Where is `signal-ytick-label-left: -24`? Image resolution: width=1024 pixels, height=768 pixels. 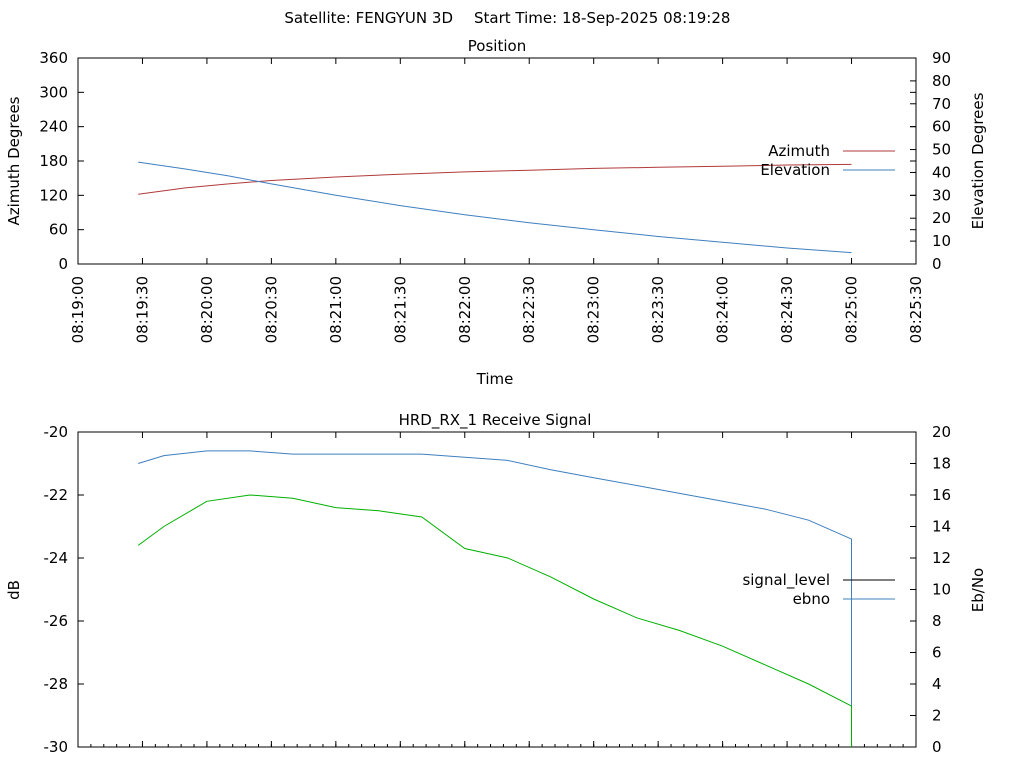
signal-ytick-label-left: -24 is located at coordinates (56, 558).